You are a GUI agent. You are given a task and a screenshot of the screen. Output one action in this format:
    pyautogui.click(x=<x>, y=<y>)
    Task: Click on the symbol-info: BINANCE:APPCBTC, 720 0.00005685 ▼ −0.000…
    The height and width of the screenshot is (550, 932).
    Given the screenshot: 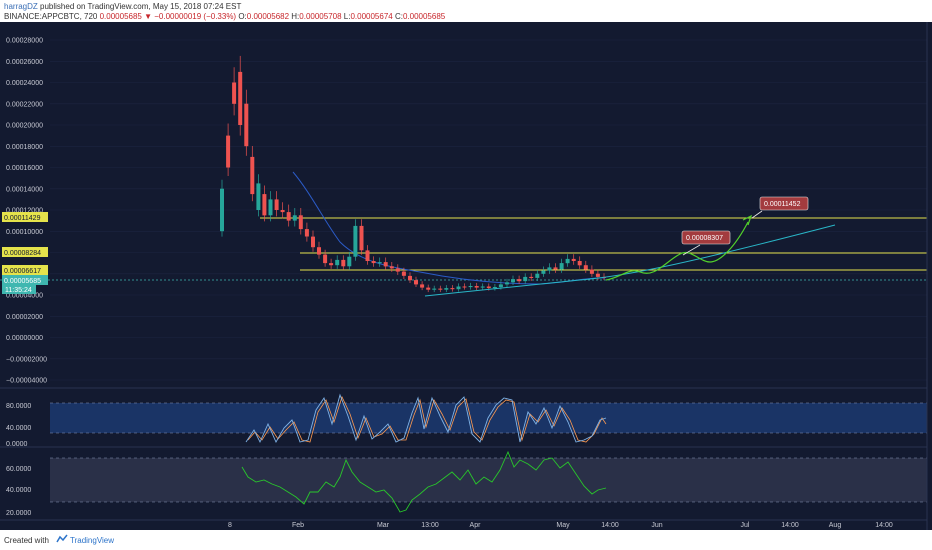 What is the action you would take?
    pyautogui.click(x=224, y=16)
    